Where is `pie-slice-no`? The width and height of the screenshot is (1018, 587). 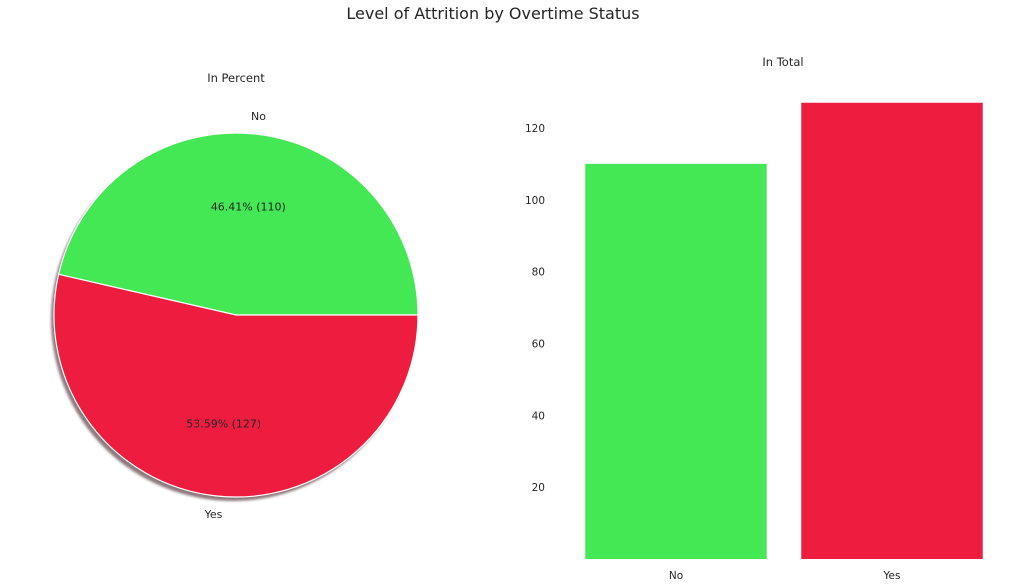
pie-slice-no is located at coordinates (238, 224).